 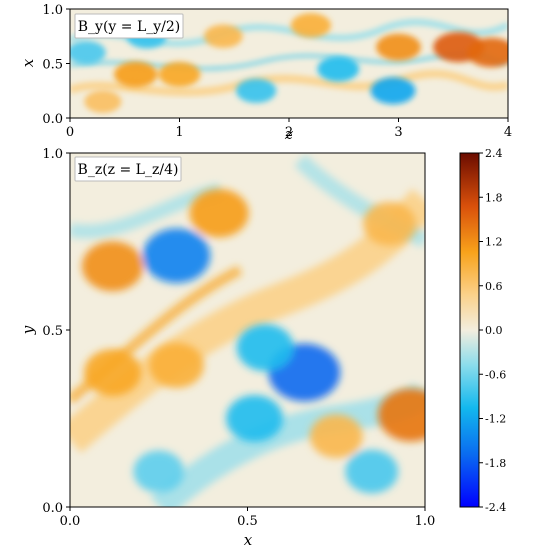 I want to click on bottom-y-tick-label: 0.0, so click(x=52, y=508).